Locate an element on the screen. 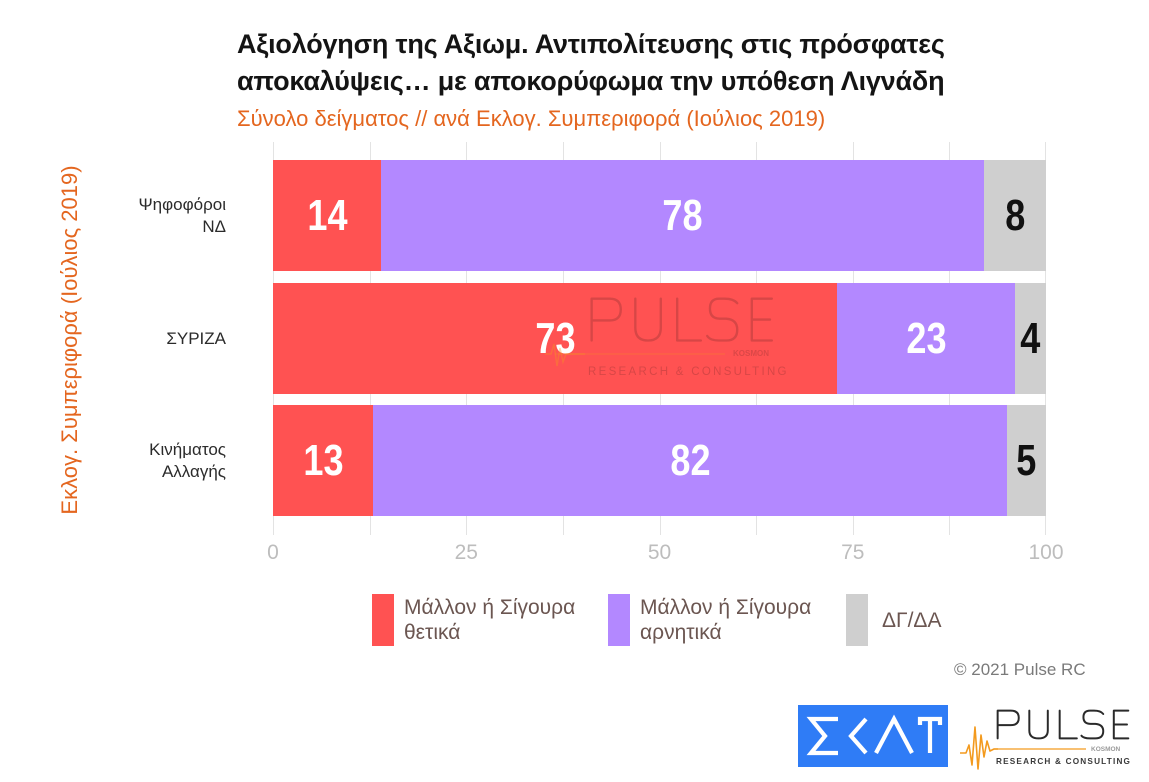 The image size is (1149, 782). bar-row-kinal: 13 82 5 is located at coordinates (659, 460).